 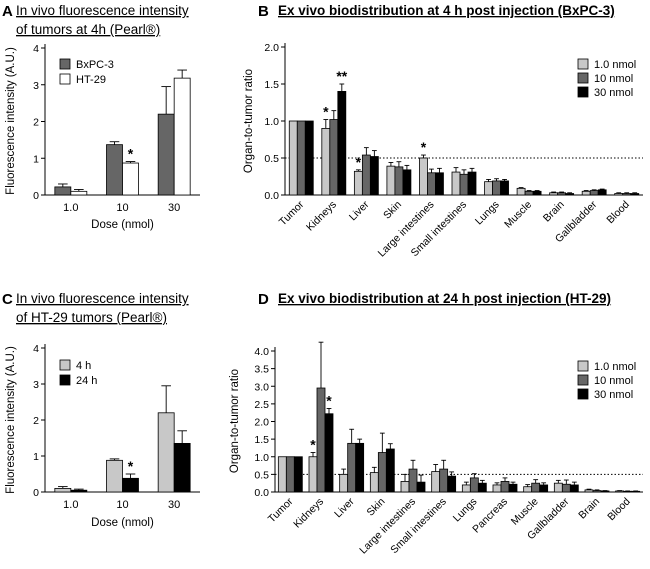 I want to click on y-axis-label: Organ-to-tumor ratio, so click(x=249, y=121).